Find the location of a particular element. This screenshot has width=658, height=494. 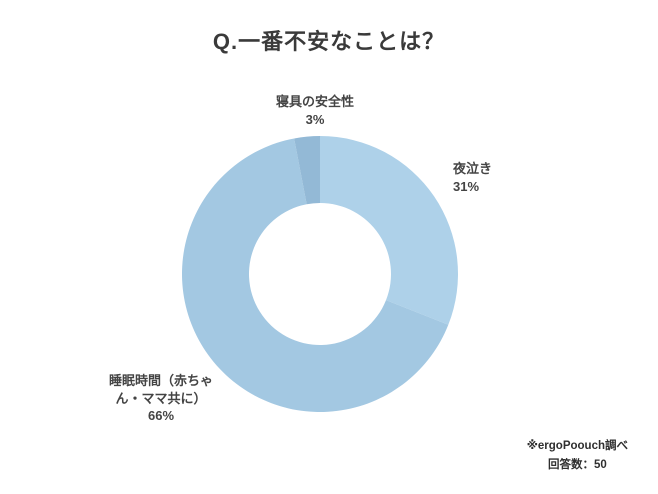

footer-source: ※ergoPoouch調べ is located at coordinates (577, 446).